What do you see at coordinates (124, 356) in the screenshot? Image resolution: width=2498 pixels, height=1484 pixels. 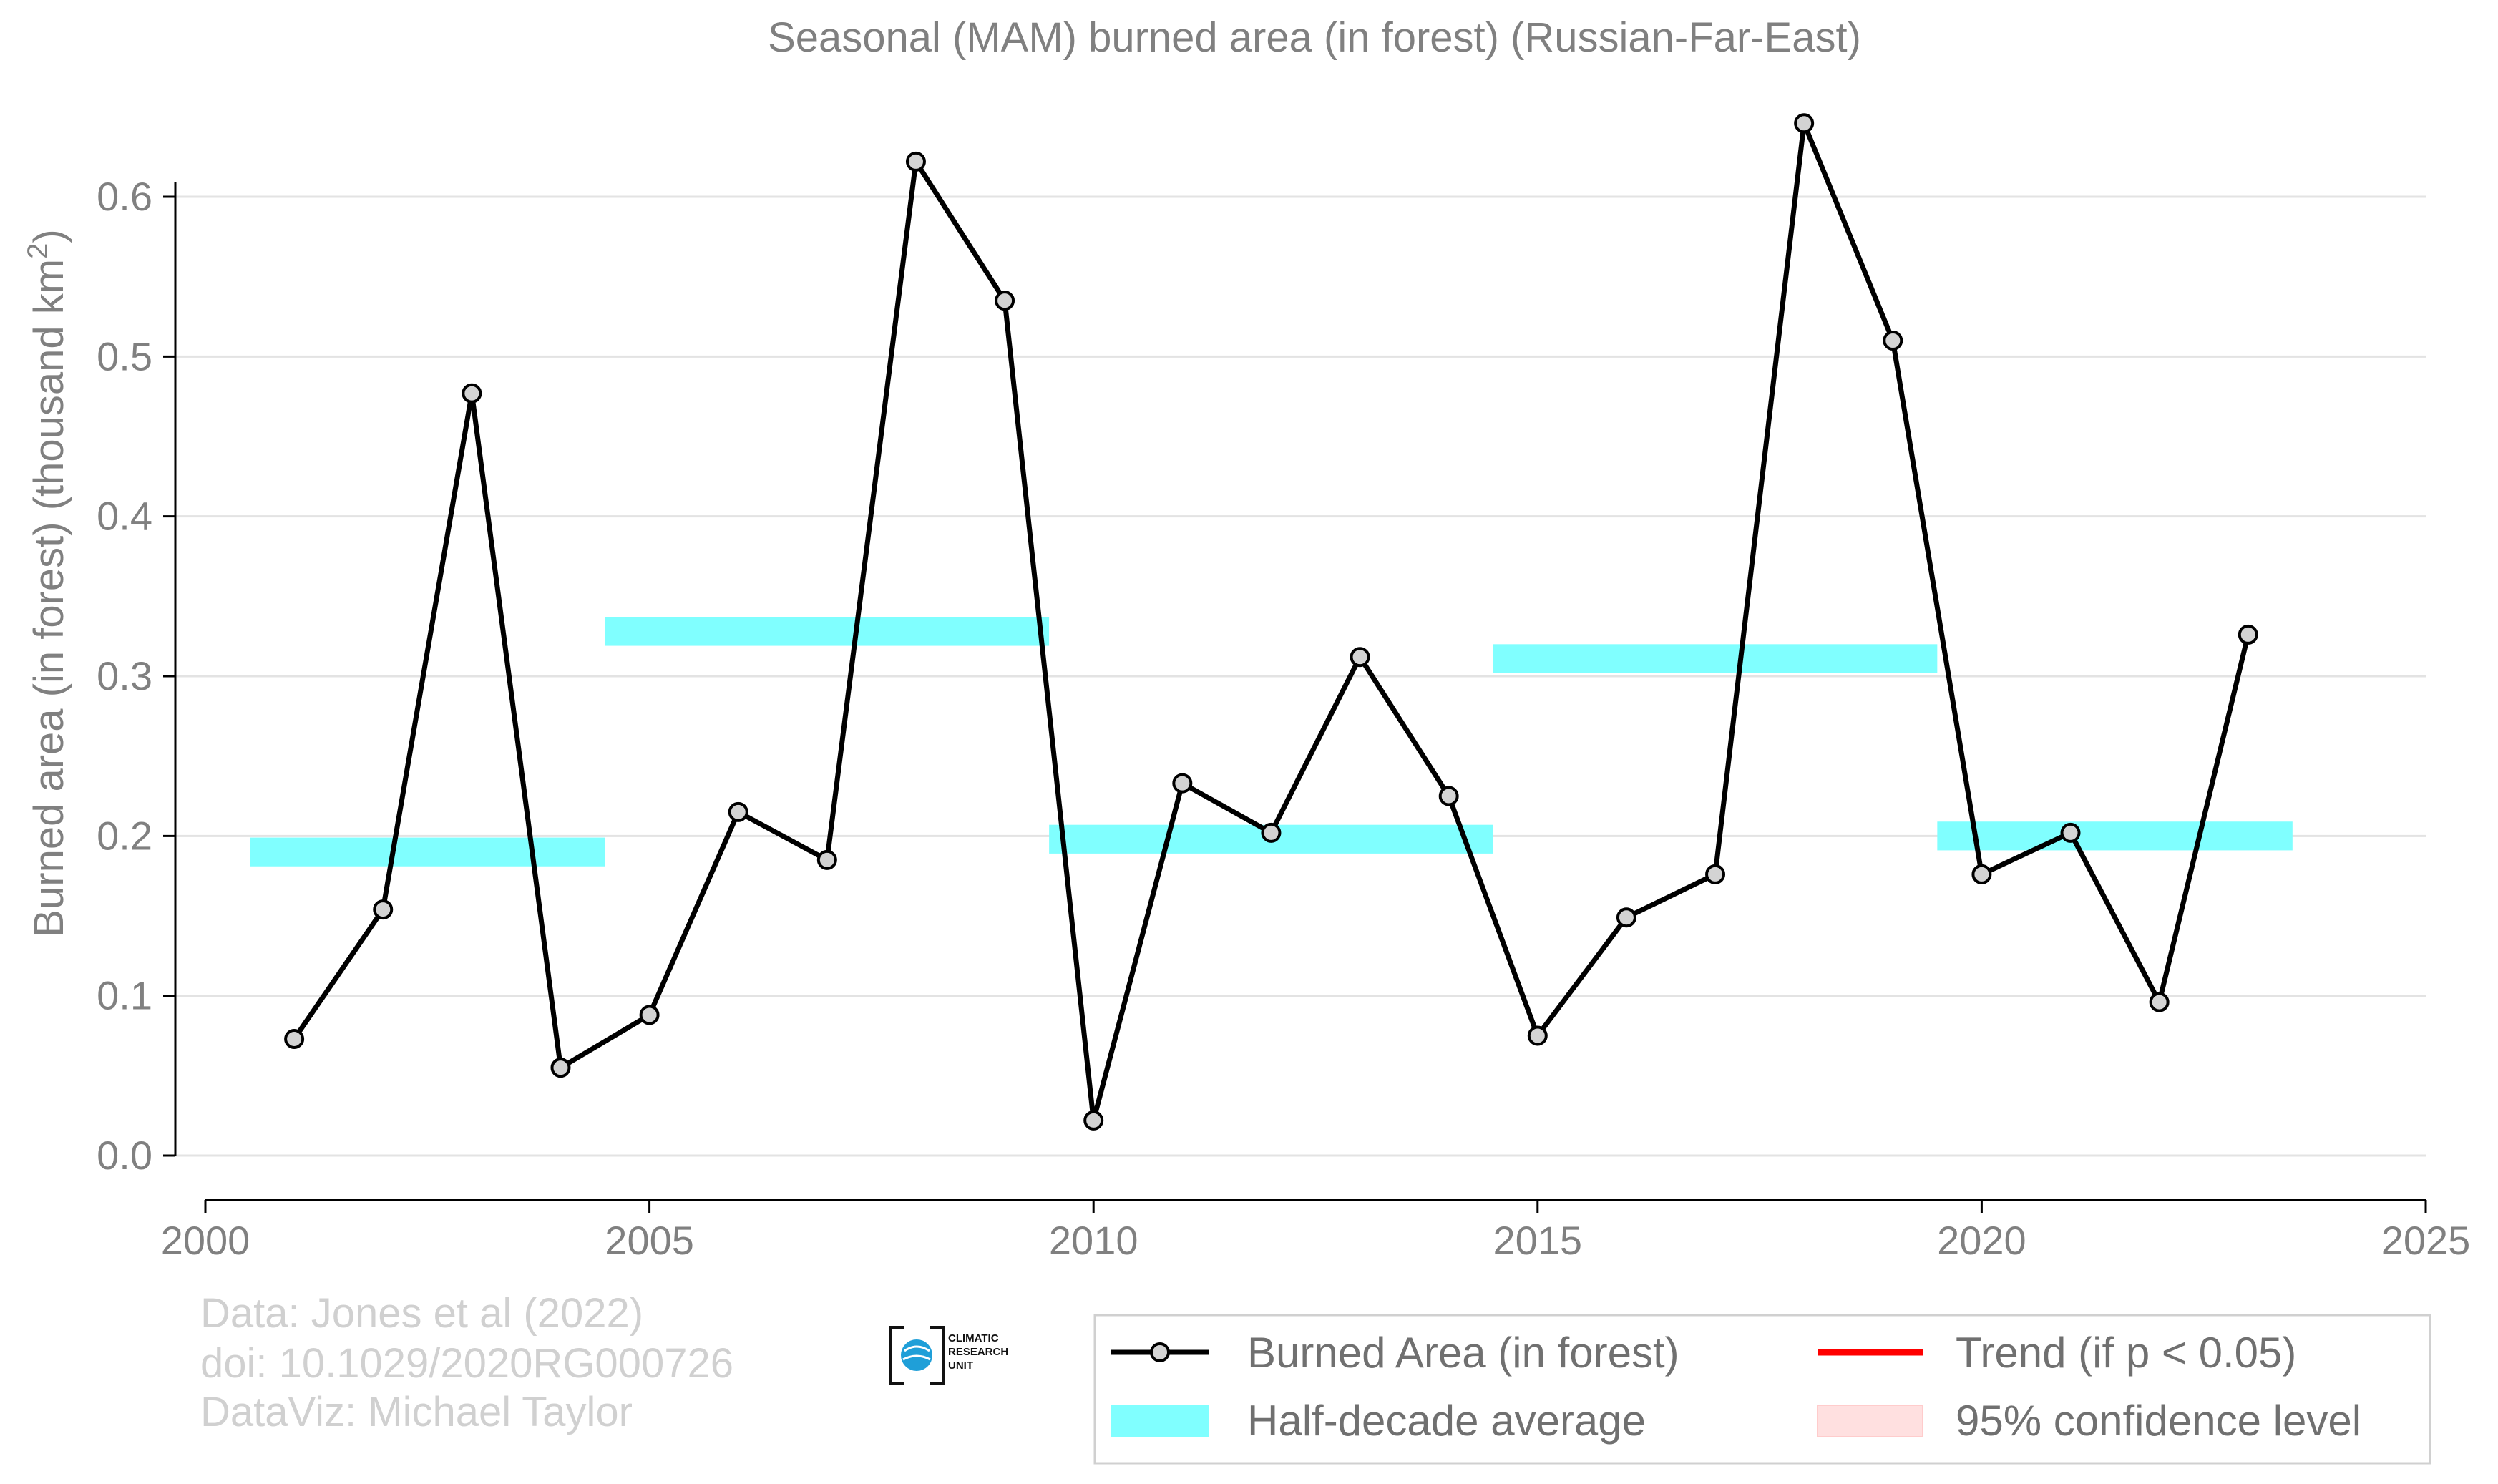 I see `y-tick-label-5: 0.5` at bounding box center [124, 356].